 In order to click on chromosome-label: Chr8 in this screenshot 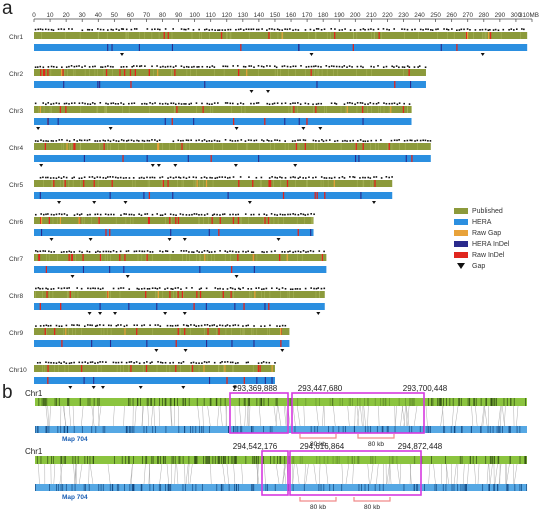, I will do `click(16, 296)`.